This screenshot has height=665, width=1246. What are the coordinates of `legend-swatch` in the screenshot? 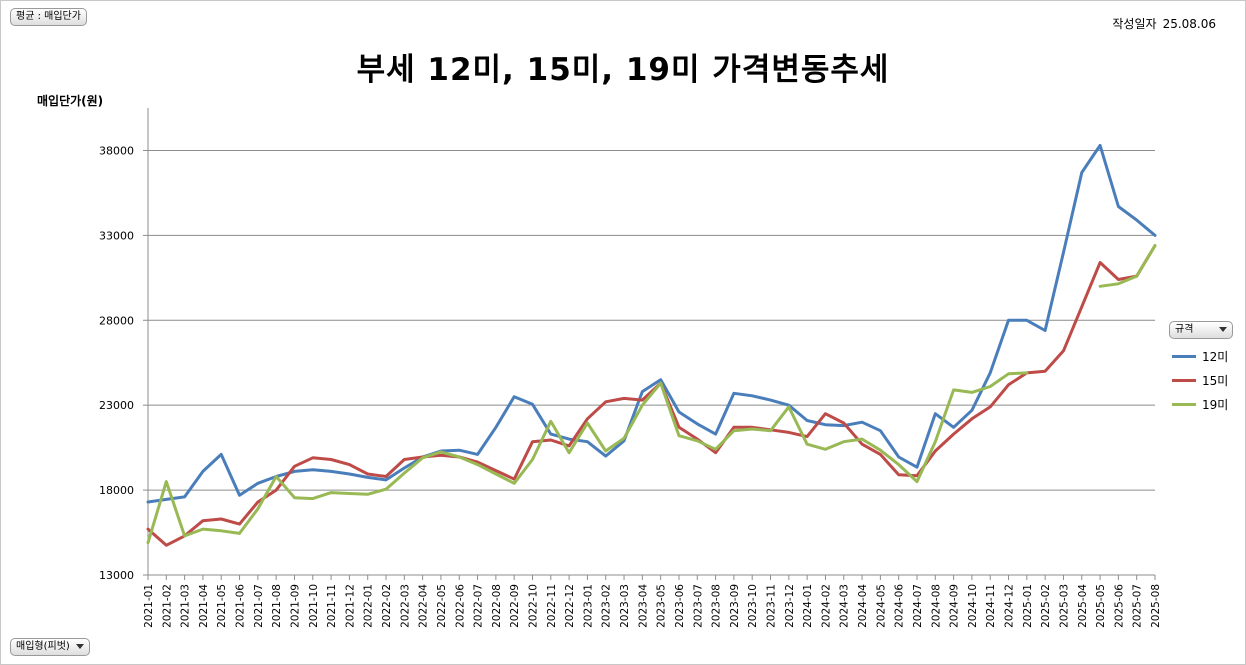 It's located at (1184, 356).